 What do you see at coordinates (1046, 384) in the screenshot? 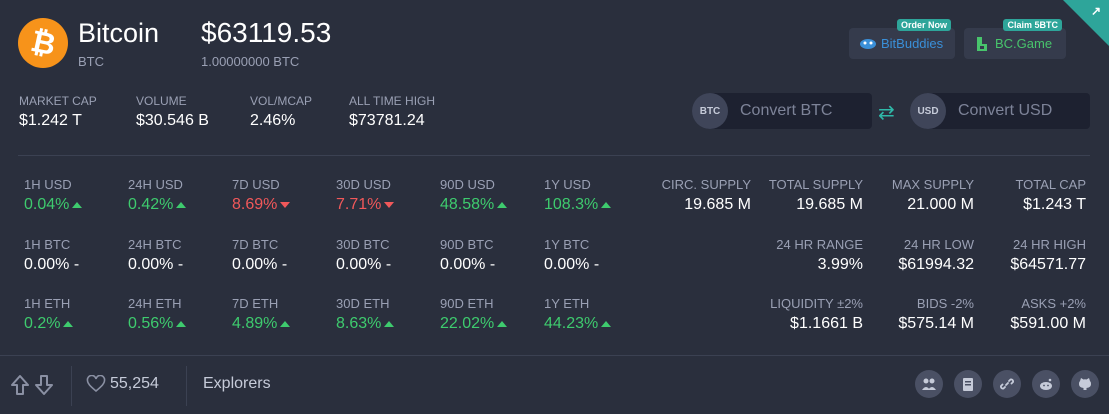
I see `reddit-icon` at bounding box center [1046, 384].